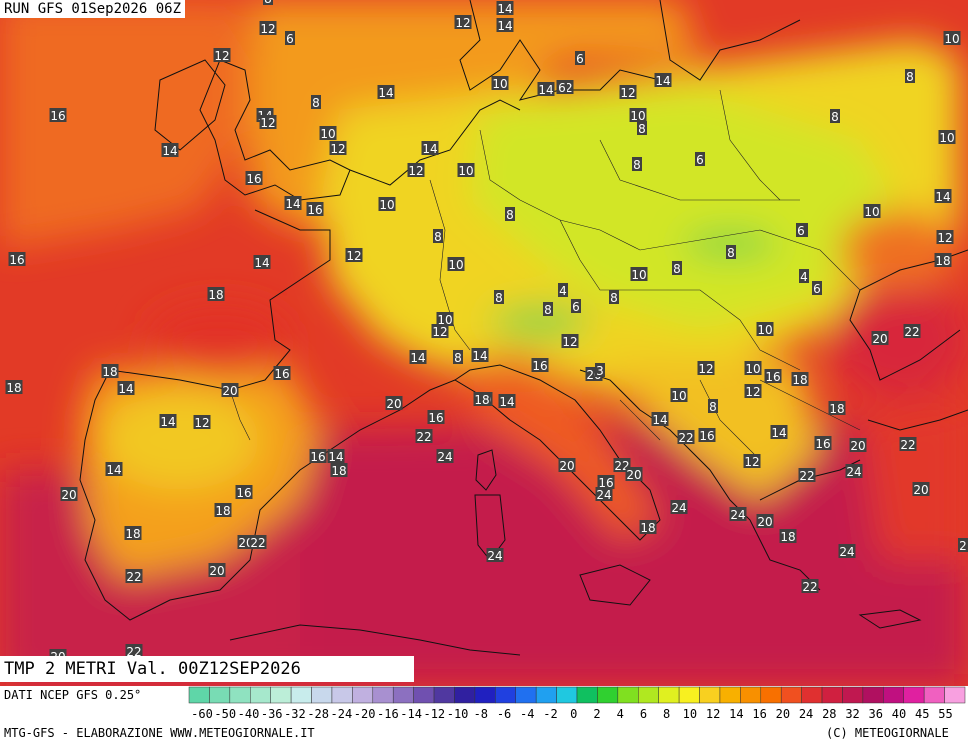 This screenshot has width=968, height=745. What do you see at coordinates (573, 714) in the screenshot?
I see `legend-tick-label: 0` at bounding box center [573, 714].